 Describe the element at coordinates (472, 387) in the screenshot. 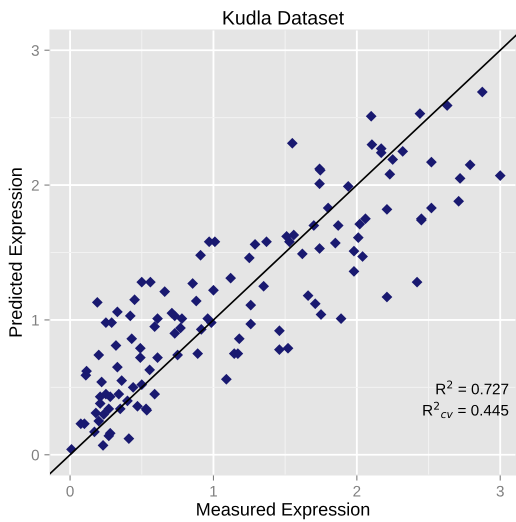

I see `annotation: R$^{2}$ = 0.727` at that location.